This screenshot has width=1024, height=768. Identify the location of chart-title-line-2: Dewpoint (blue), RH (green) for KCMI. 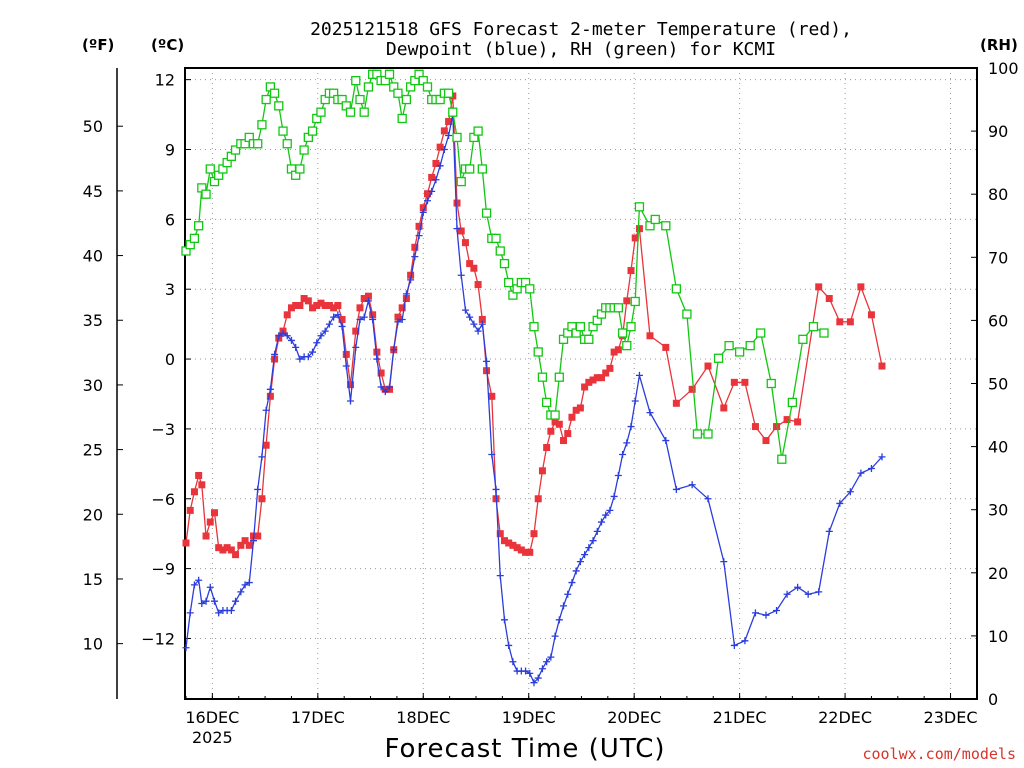
(581, 49).